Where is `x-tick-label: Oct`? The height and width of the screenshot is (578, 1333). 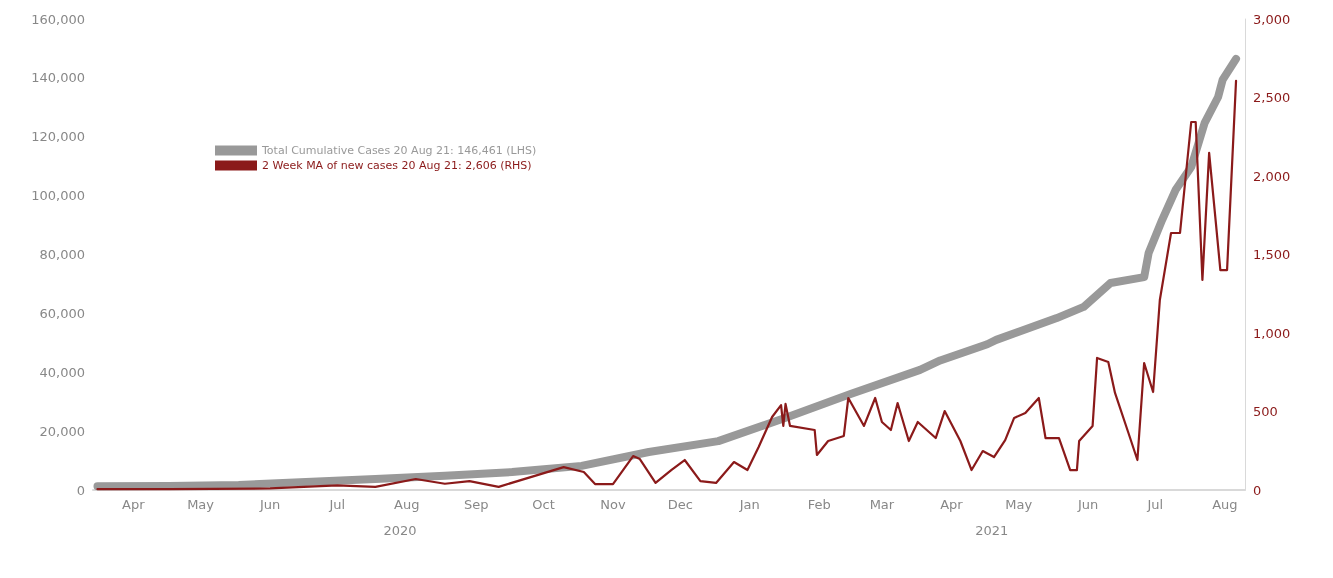 x-tick-label: Oct is located at coordinates (543, 504).